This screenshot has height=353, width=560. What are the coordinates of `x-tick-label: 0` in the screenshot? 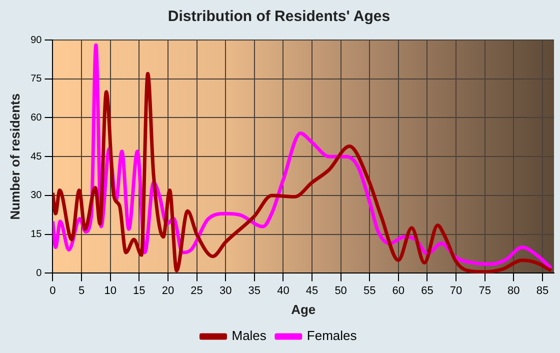 It's located at (53, 290).